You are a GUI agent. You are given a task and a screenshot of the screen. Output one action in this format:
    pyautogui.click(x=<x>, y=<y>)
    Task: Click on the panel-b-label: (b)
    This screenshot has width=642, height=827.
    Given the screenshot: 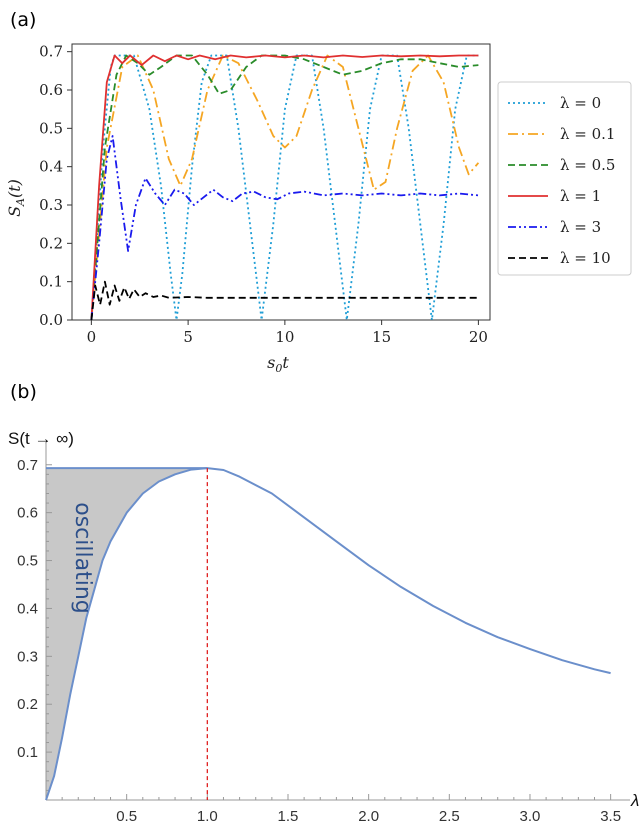 What is the action you would take?
    pyautogui.click(x=23, y=392)
    